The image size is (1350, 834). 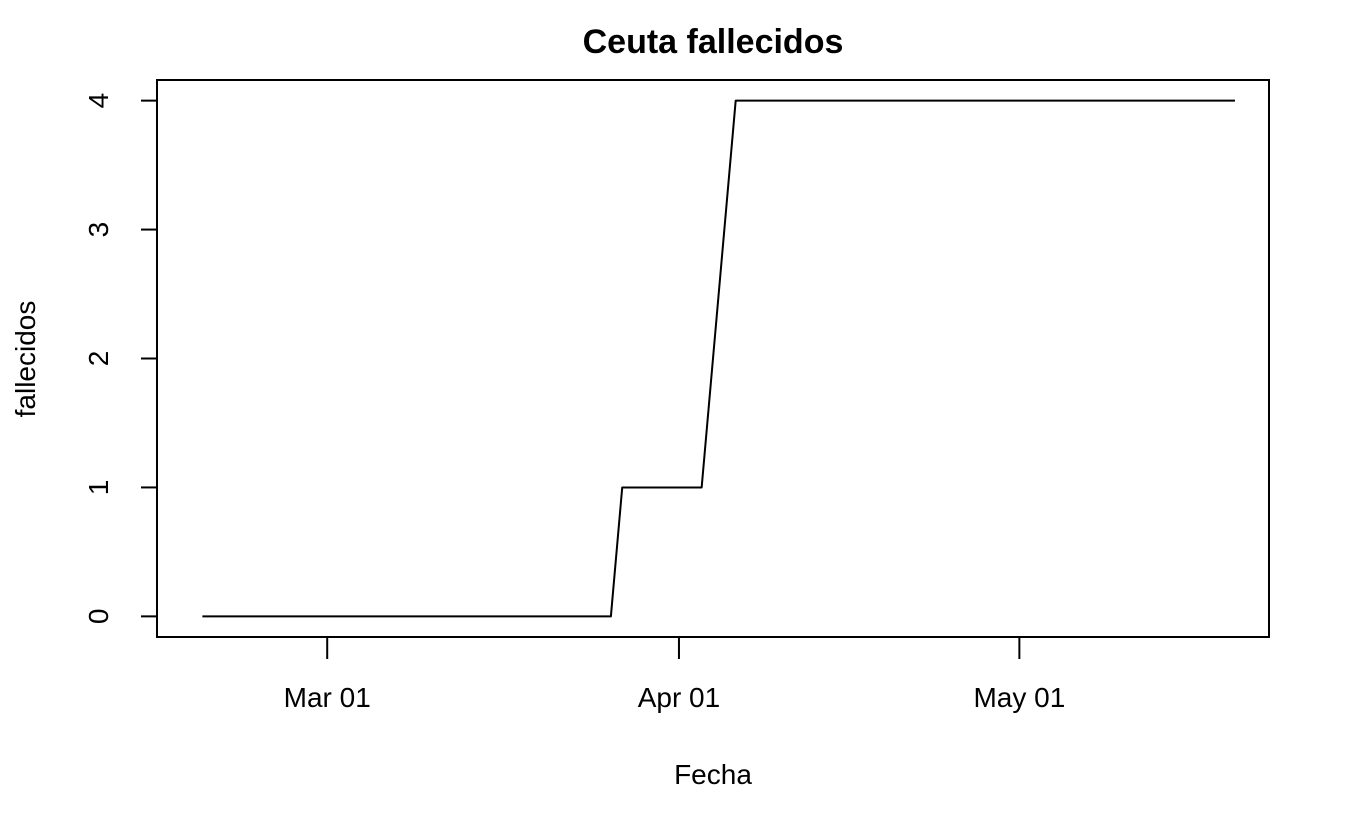 What do you see at coordinates (98, 488) in the screenshot?
I see `y-tick-label-1: 1` at bounding box center [98, 488].